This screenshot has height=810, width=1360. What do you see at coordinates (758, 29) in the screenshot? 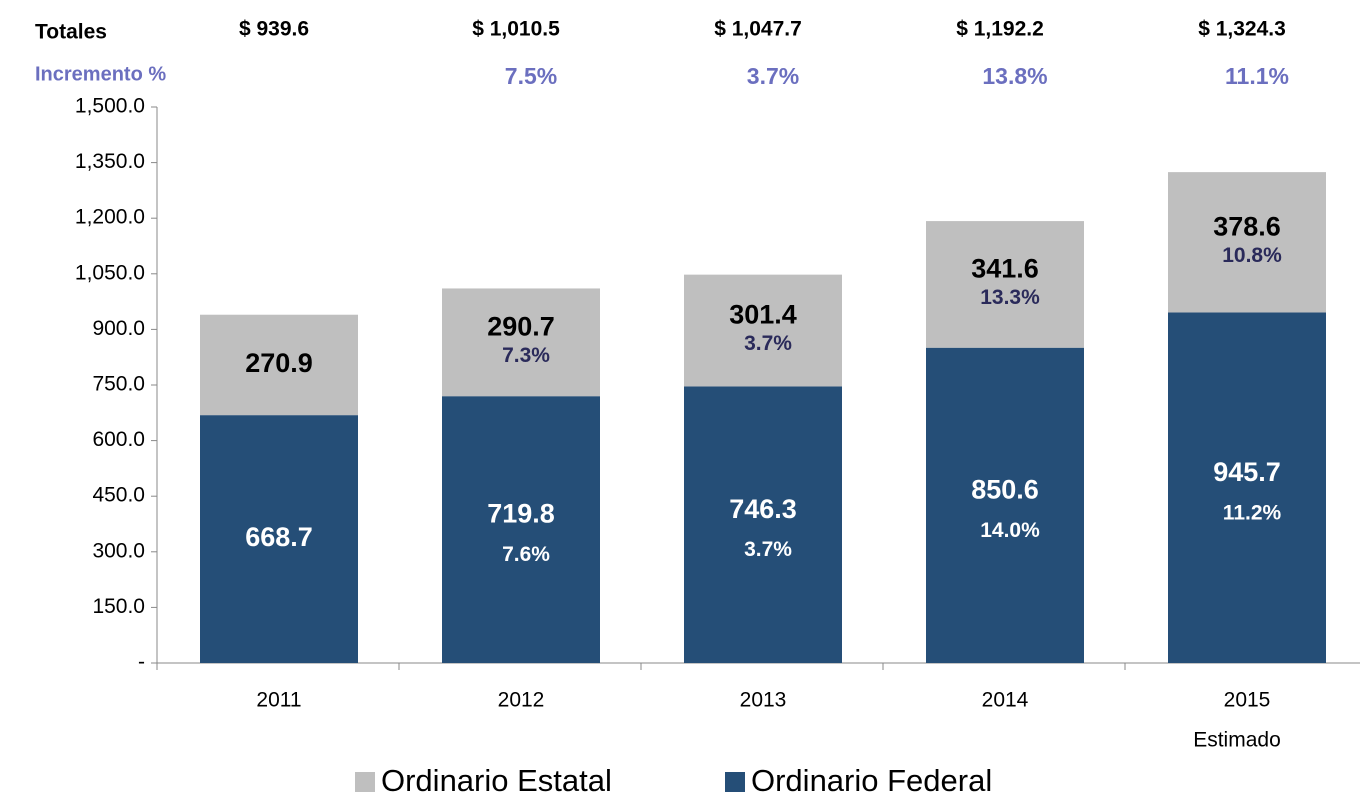
I see `total-label: $ 1,047.7` at bounding box center [758, 29].